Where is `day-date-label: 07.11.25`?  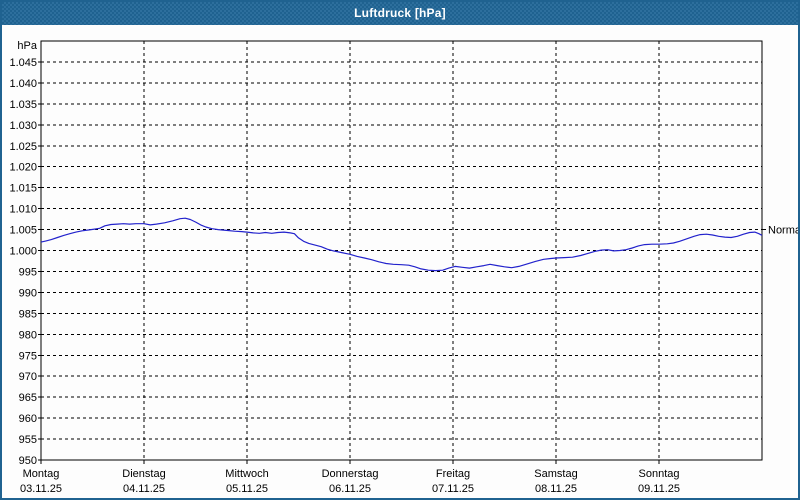
day-date-label: 07.11.25 is located at coordinates (453, 489).